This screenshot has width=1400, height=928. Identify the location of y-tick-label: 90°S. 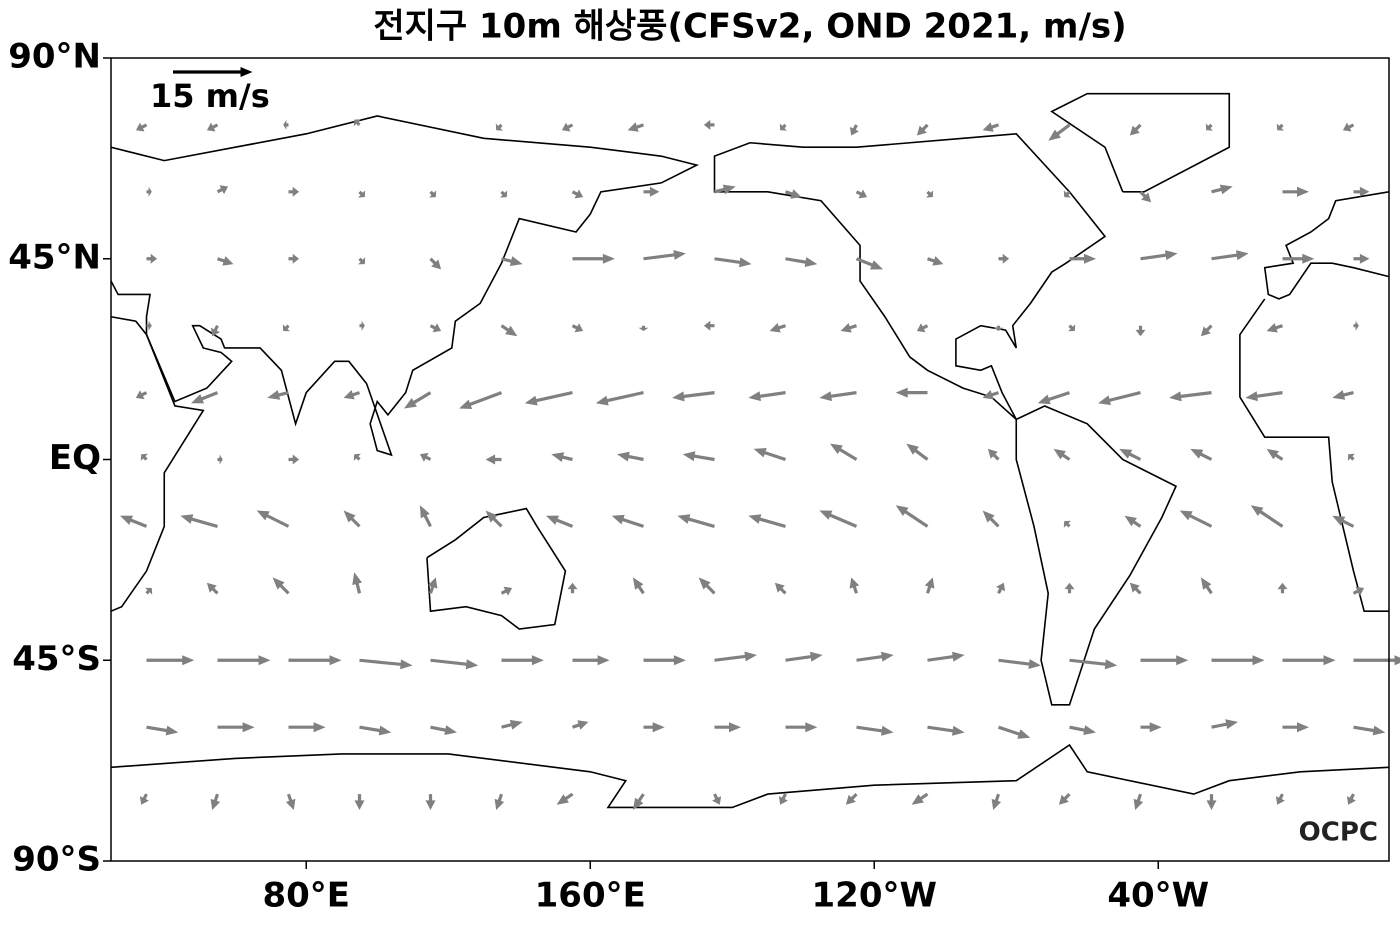
(56, 860).